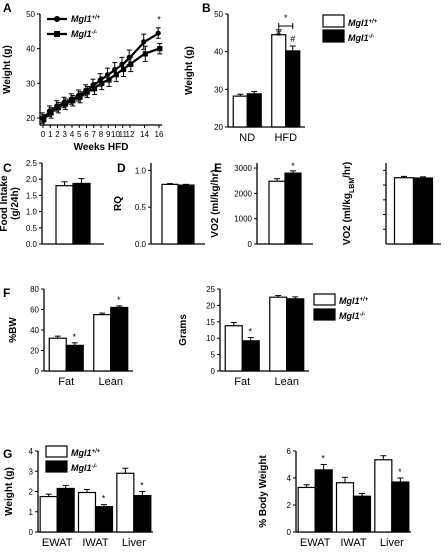 The image size is (448, 553). Describe the element at coordinates (289, 451) in the screenshot. I see `y-tick-label: 6` at that location.